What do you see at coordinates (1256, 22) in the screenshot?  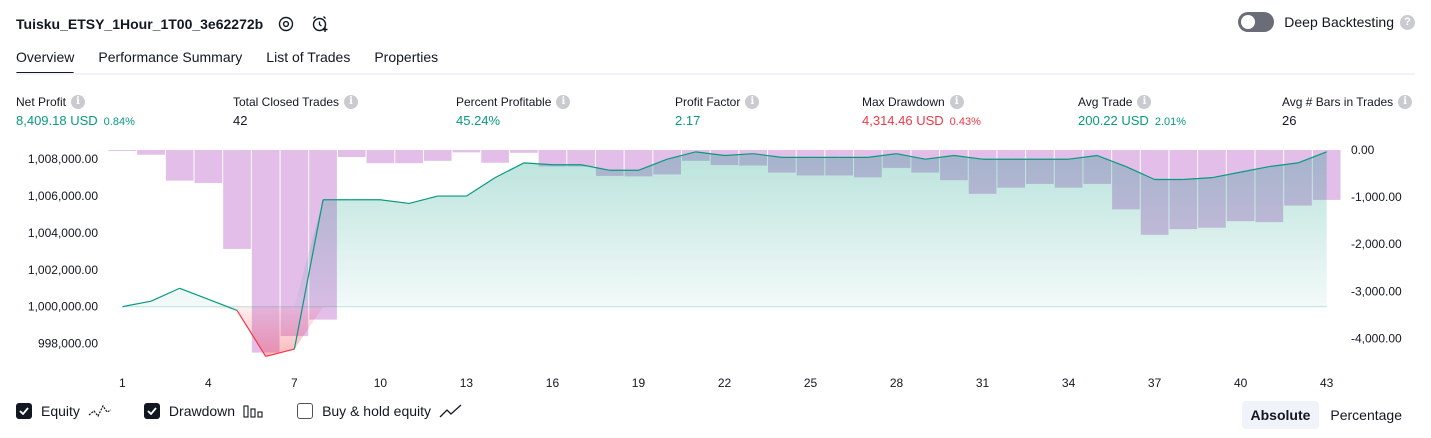 I see `deep-backtesting-toggle` at bounding box center [1256, 22].